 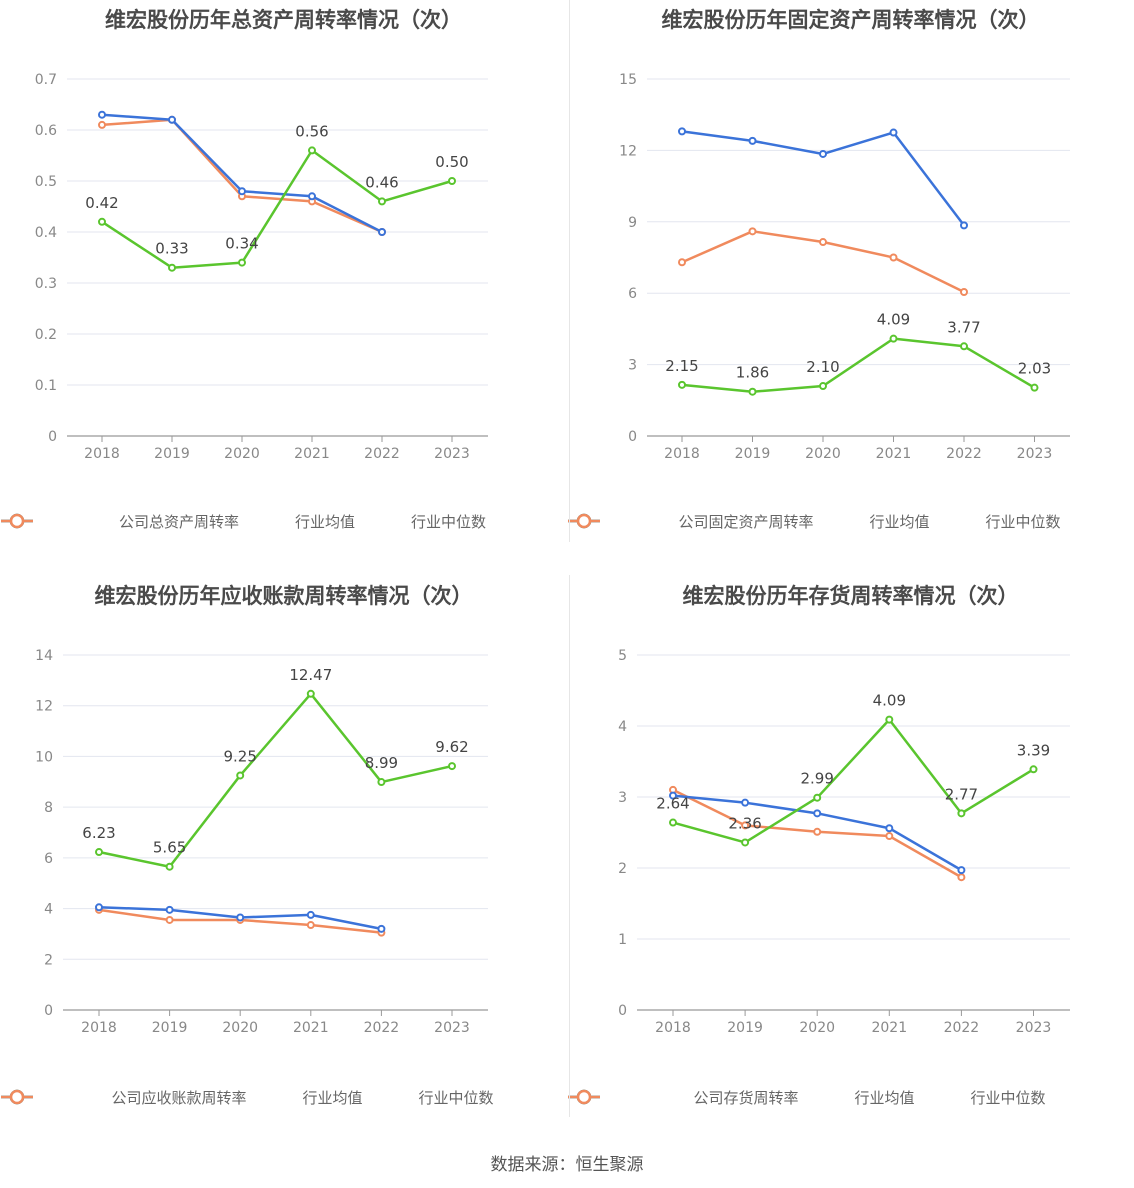 I want to click on data-label: 2.64, so click(x=672, y=804).